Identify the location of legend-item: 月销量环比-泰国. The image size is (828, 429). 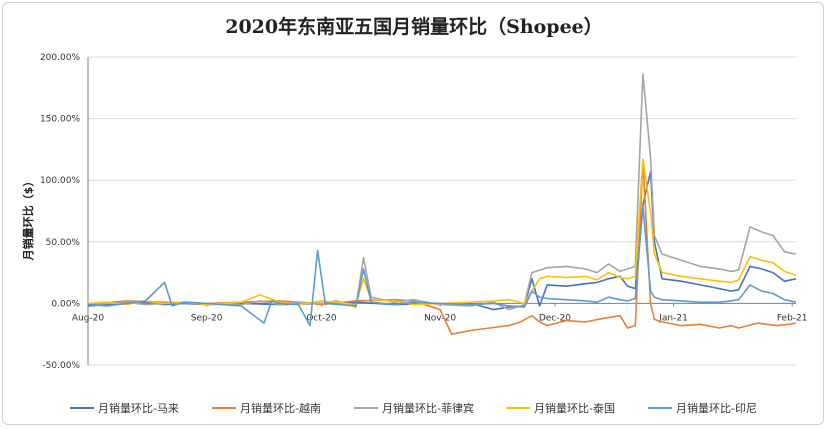
(560, 408).